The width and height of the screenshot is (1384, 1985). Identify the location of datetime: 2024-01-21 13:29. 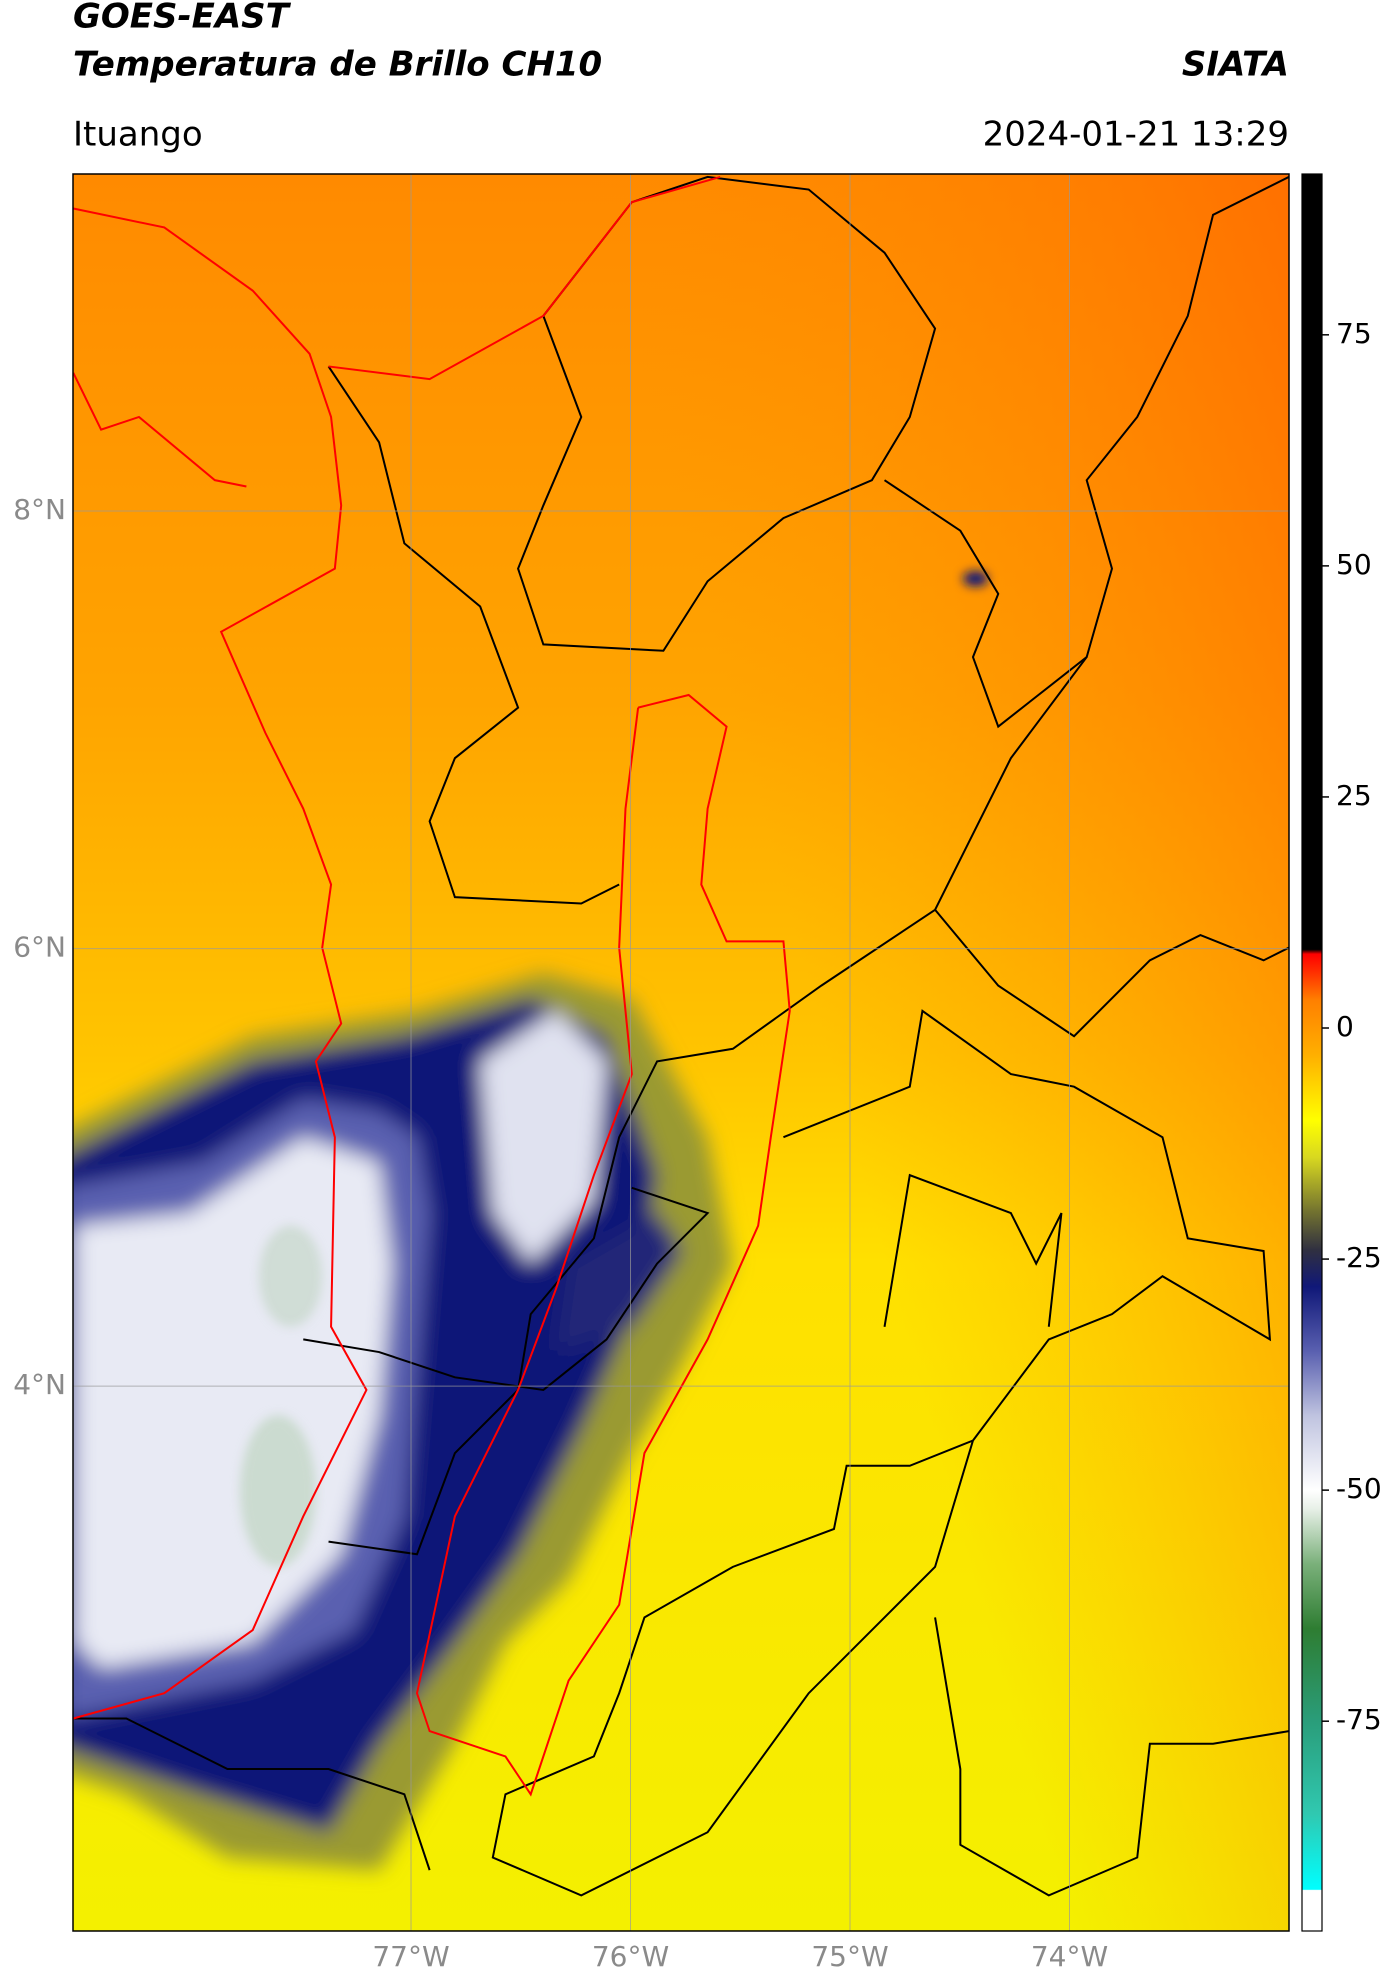
(1136, 135).